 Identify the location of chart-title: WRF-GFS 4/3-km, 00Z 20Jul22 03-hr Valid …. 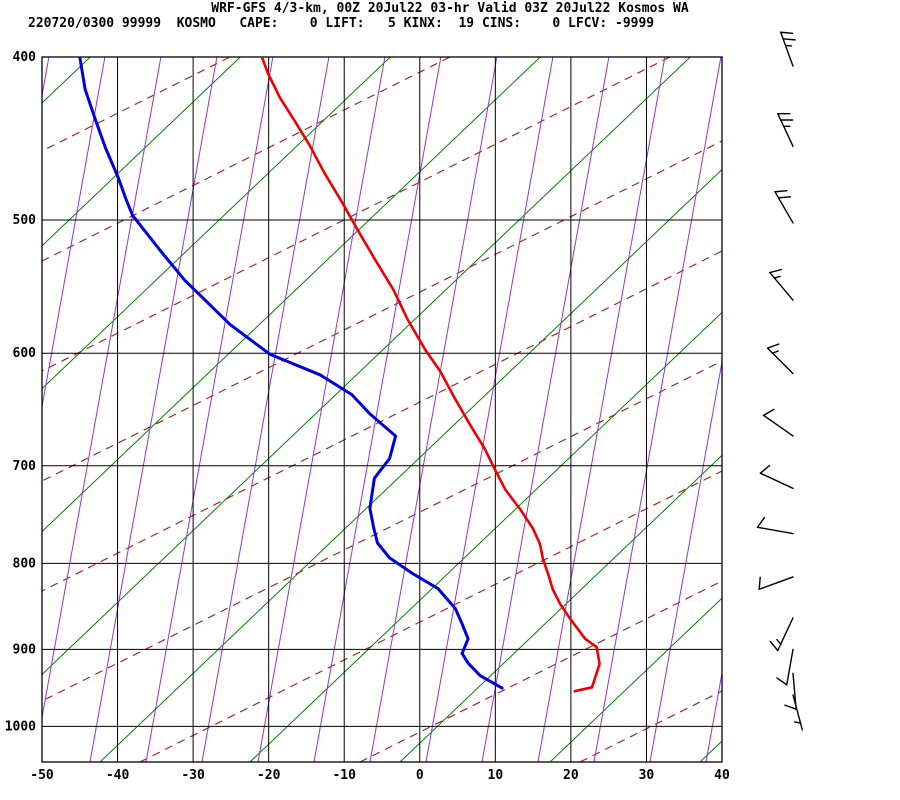
(450, 8).